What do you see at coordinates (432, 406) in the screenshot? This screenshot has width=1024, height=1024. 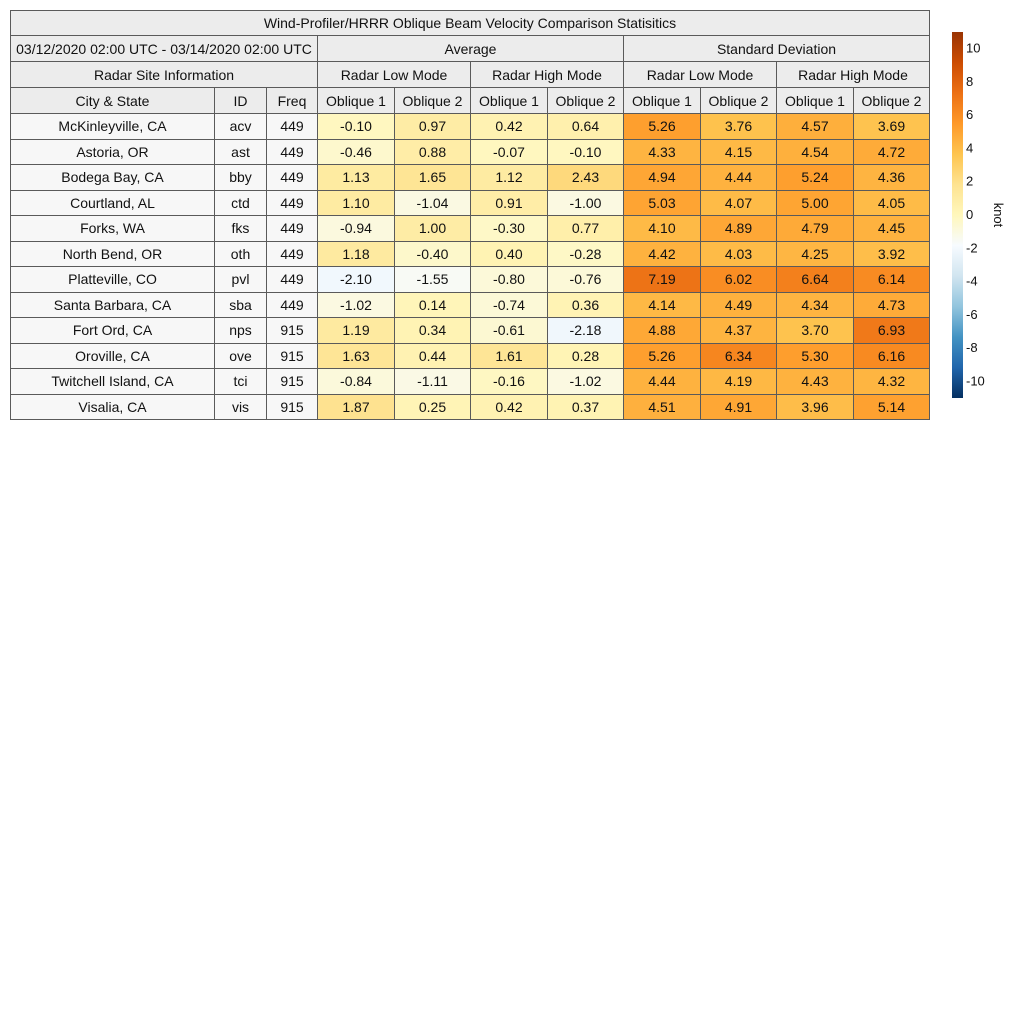 I see `average-value-cell: 0.25` at bounding box center [432, 406].